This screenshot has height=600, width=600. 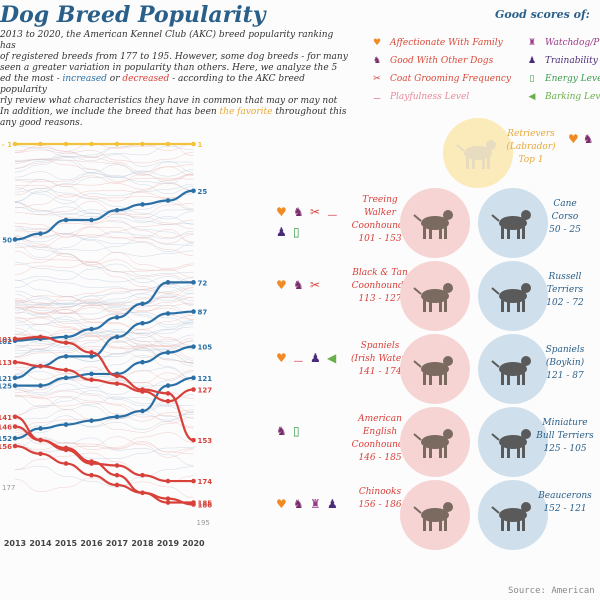 I want to click on breed-label: Retrievers (Labrador) Top 1, so click(x=531, y=147).